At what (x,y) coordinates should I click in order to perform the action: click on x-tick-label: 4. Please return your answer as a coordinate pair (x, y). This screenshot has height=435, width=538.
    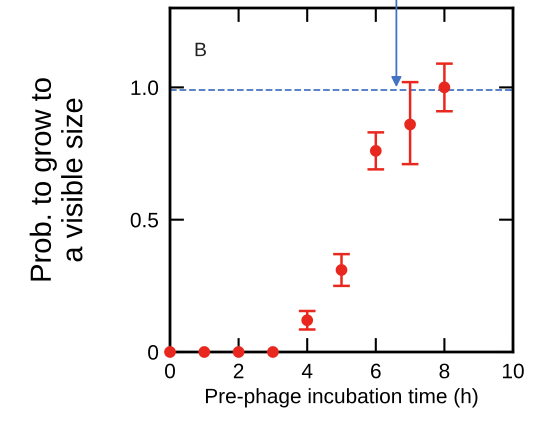
    Looking at the image, I should click on (307, 371).